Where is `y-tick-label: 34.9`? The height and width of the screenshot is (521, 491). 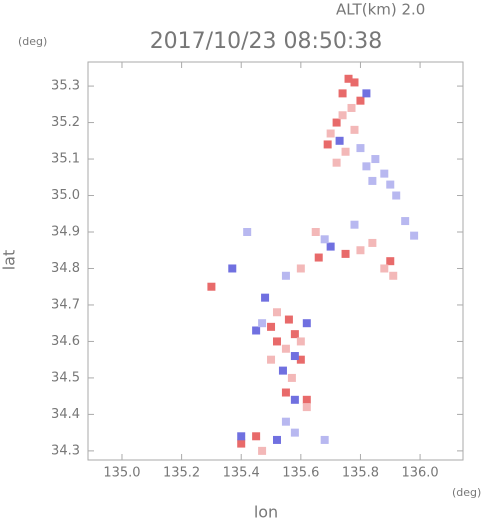 y-tick-label: 34.9 is located at coordinates (65, 231).